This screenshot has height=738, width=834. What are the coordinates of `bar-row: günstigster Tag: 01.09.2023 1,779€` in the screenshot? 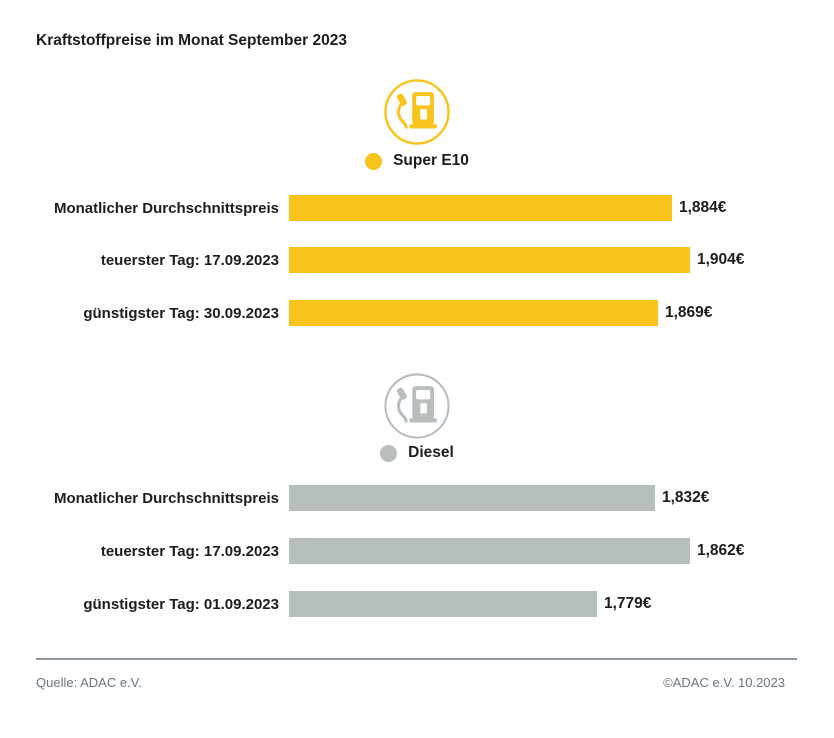 It's located at (325, 604).